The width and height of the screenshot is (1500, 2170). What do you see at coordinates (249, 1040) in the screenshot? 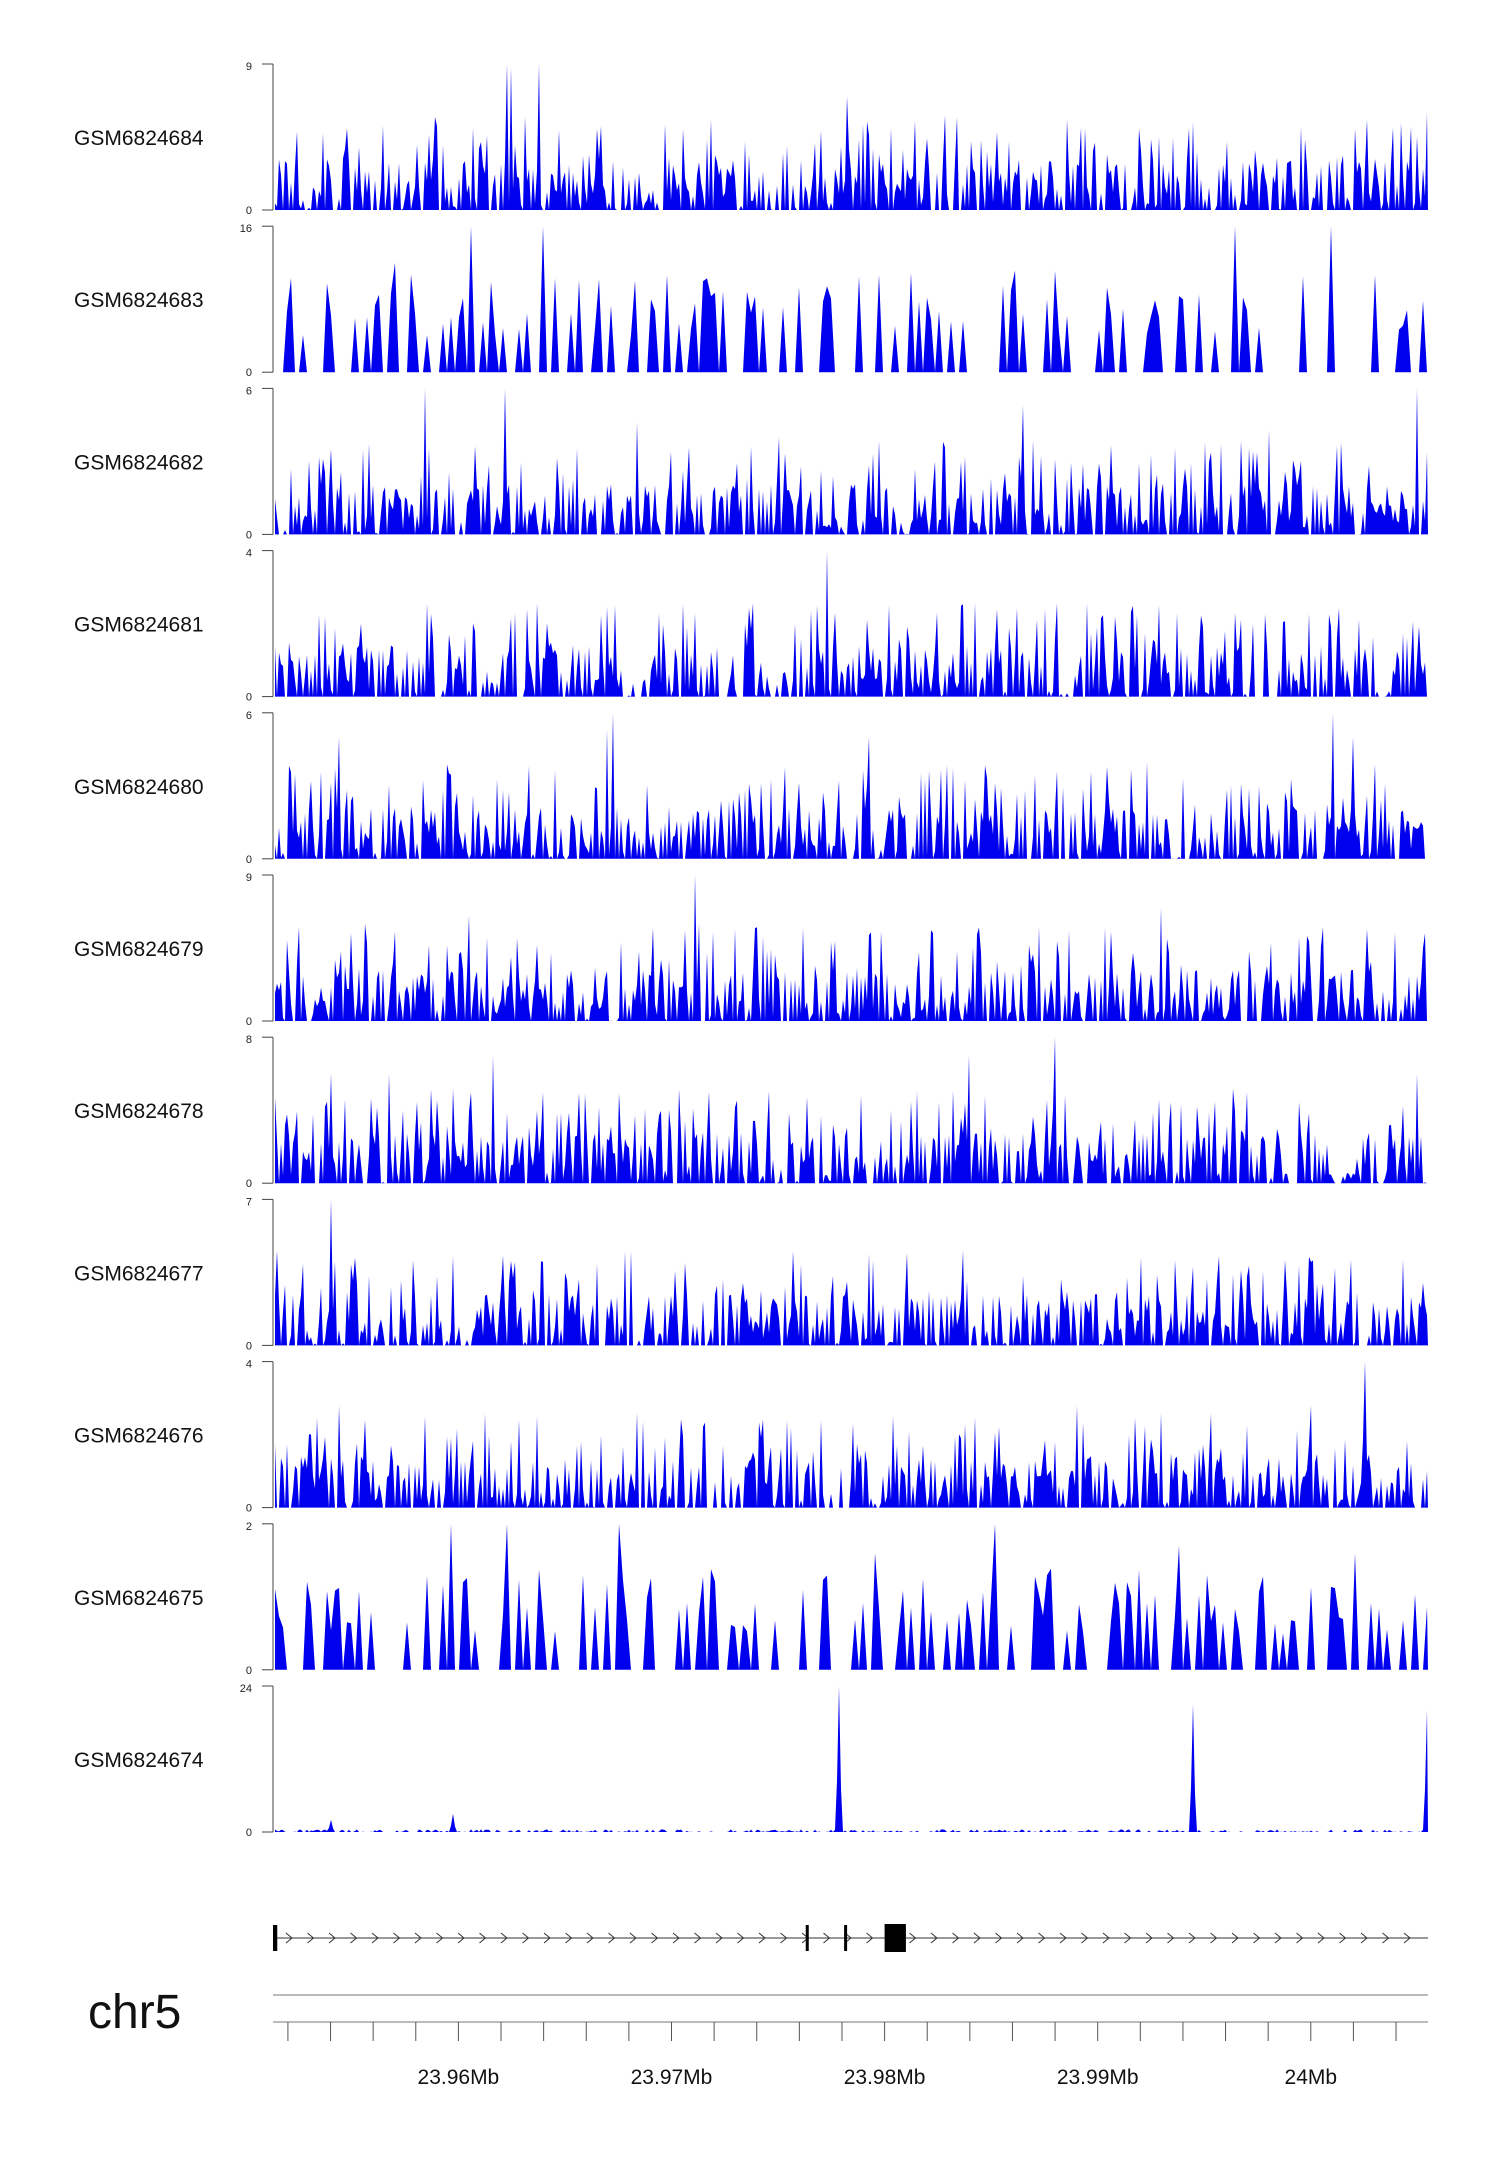
I see `y-max-label: 8` at bounding box center [249, 1040].